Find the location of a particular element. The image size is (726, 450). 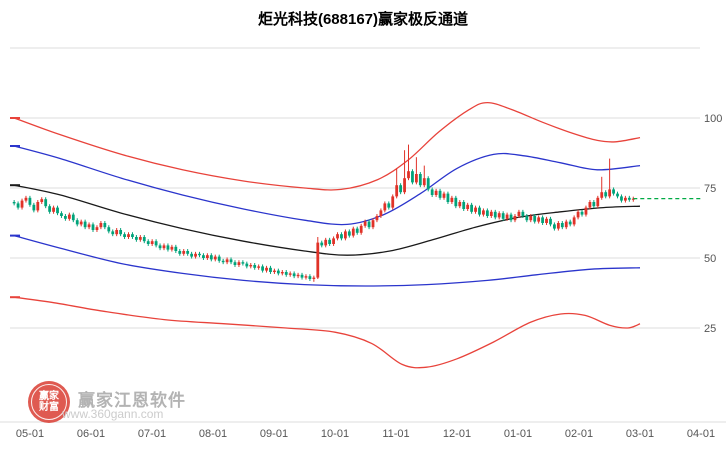

chart-title: 炬光科技(688167)赢家极反通道 is located at coordinates (363, 19).